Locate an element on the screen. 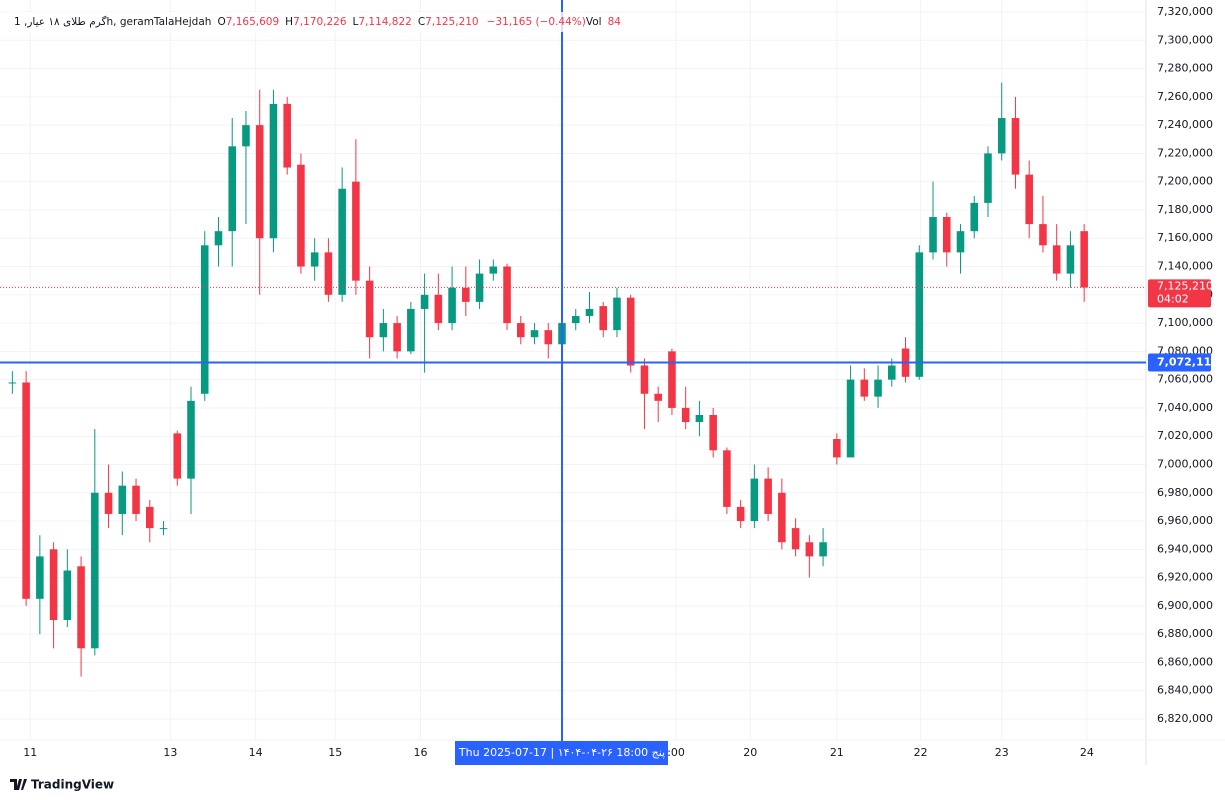 The image size is (1225, 800). x-tick-label: 24 is located at coordinates (1087, 752).